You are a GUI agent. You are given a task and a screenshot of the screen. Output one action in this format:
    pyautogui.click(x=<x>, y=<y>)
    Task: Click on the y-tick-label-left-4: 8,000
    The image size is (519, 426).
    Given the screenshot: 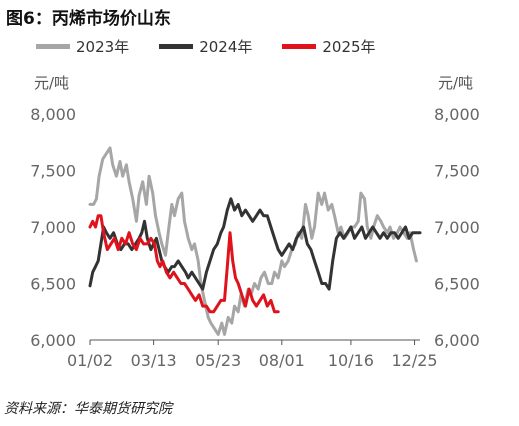 What is the action you would take?
    pyautogui.click(x=53, y=114)
    